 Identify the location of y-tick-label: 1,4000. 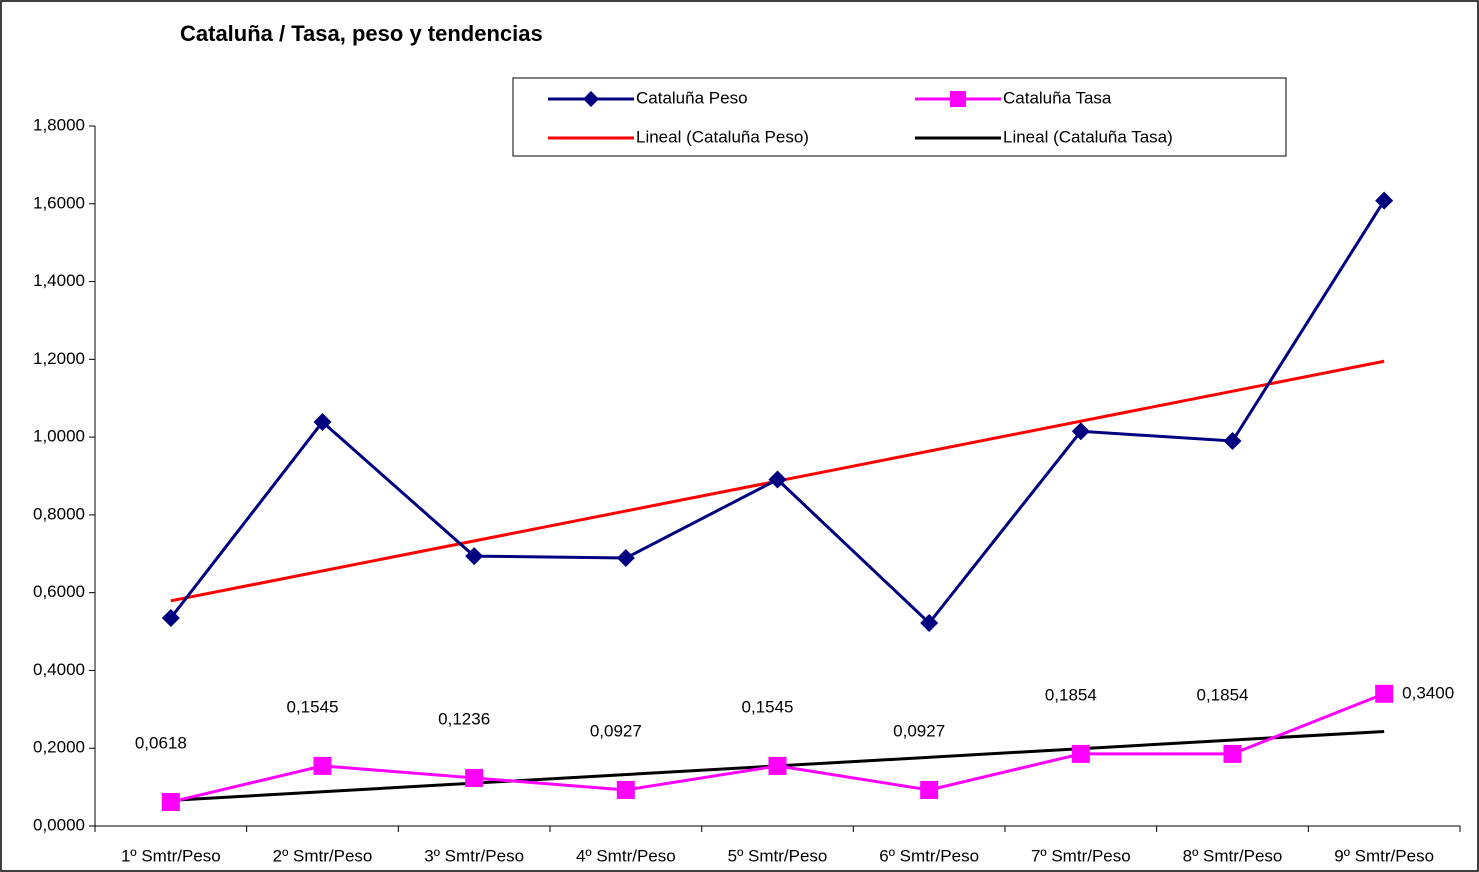
(59, 280).